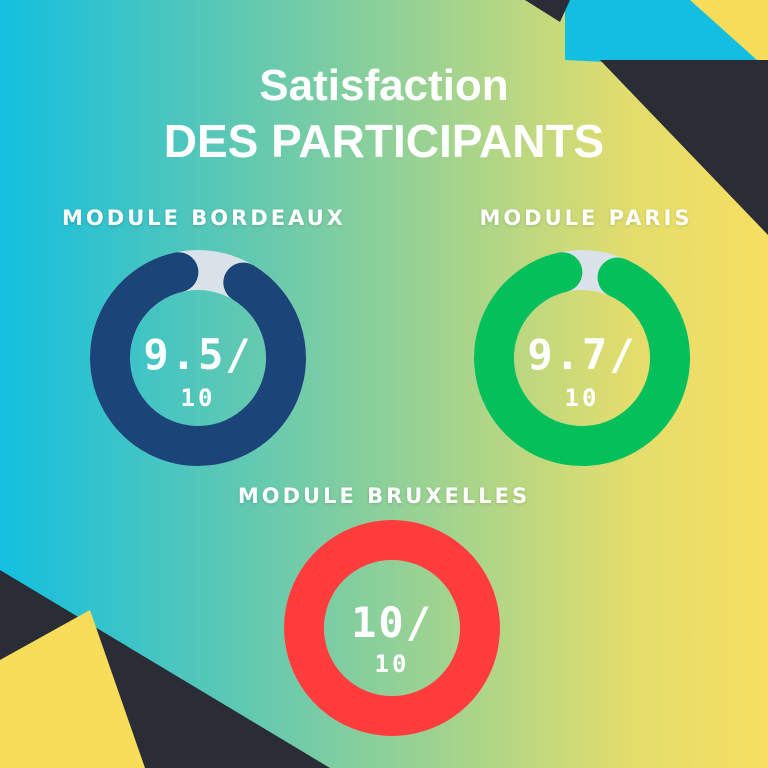  I want to click on module-label-bruxelles: MODULE BRUXELLES, so click(384, 496).